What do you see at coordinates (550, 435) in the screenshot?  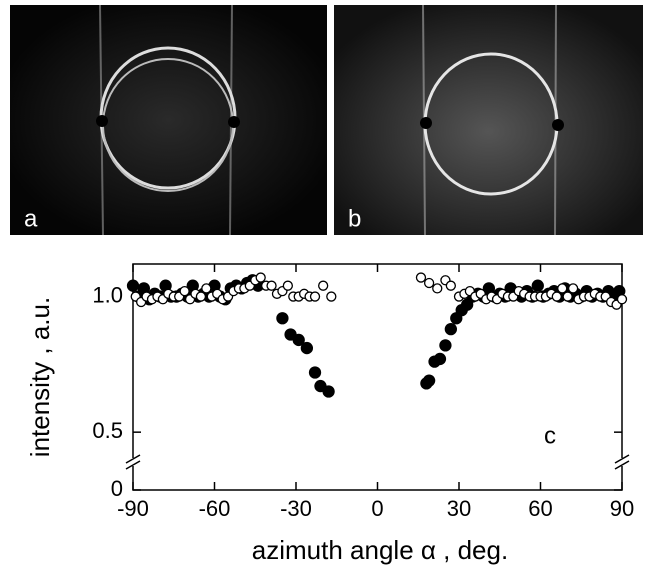 I see `panel-label: c` at bounding box center [550, 435].